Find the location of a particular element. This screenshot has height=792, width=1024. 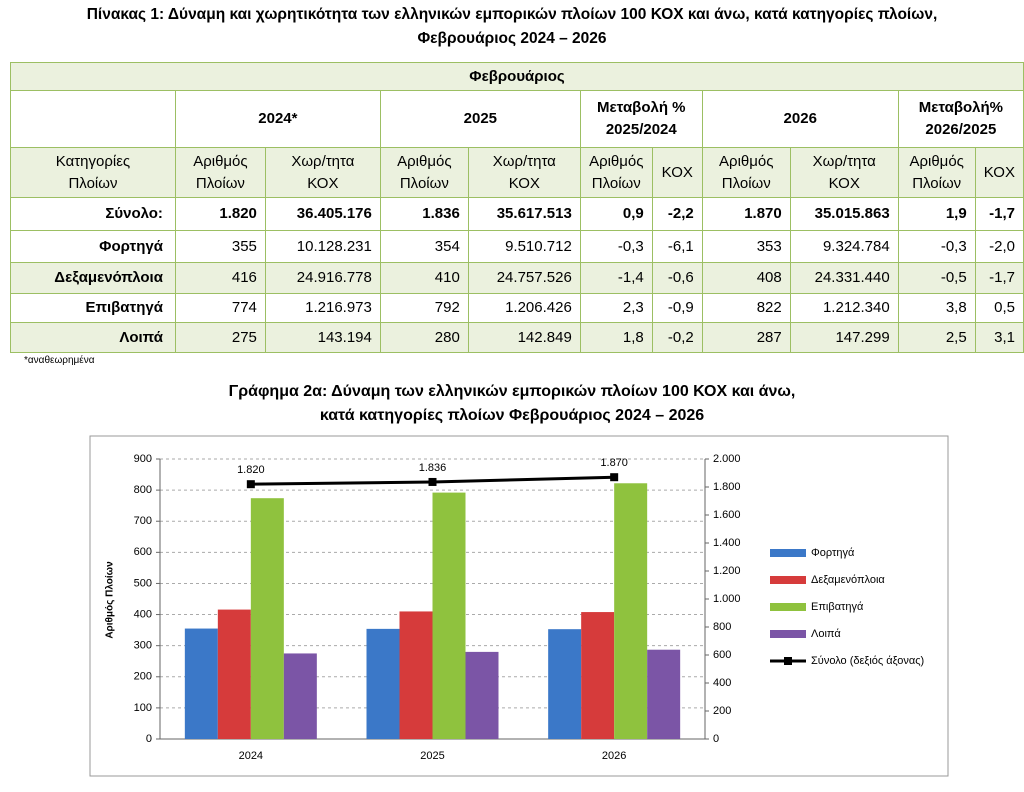

table-cell: 410 is located at coordinates (424, 278).